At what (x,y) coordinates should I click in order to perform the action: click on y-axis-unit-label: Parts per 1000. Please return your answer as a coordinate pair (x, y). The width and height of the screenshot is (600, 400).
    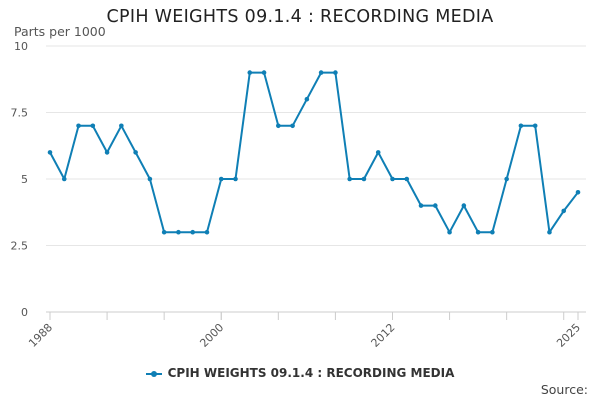
    Looking at the image, I should click on (60, 31).